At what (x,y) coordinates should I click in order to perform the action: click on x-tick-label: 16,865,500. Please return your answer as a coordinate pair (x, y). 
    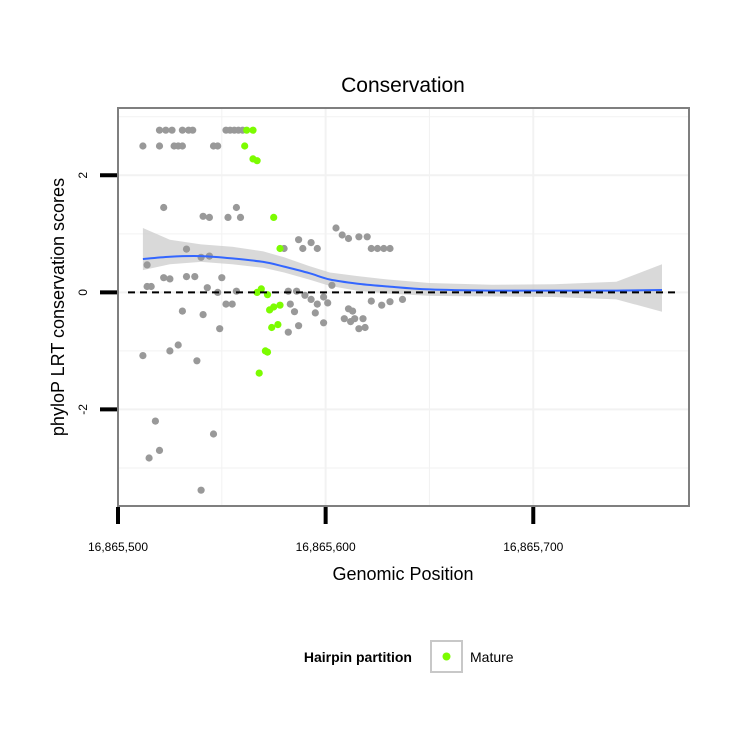
    Looking at the image, I should click on (118, 547).